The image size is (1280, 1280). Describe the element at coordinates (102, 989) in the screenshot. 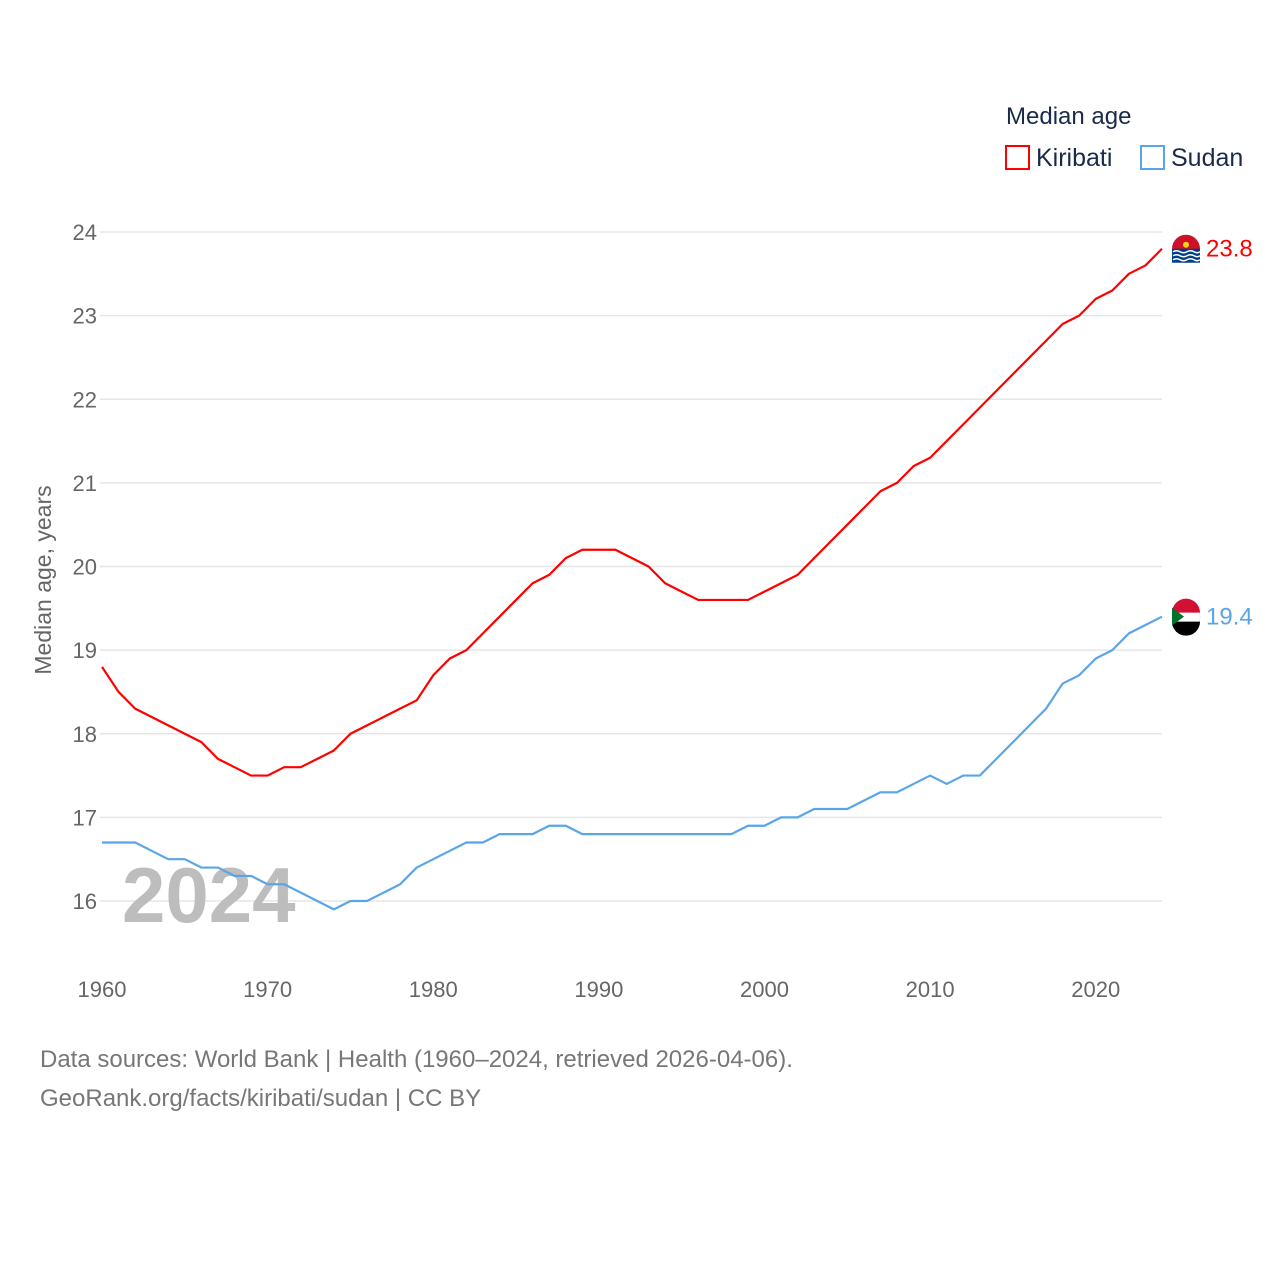

I see `x-tick-label: 1960` at that location.